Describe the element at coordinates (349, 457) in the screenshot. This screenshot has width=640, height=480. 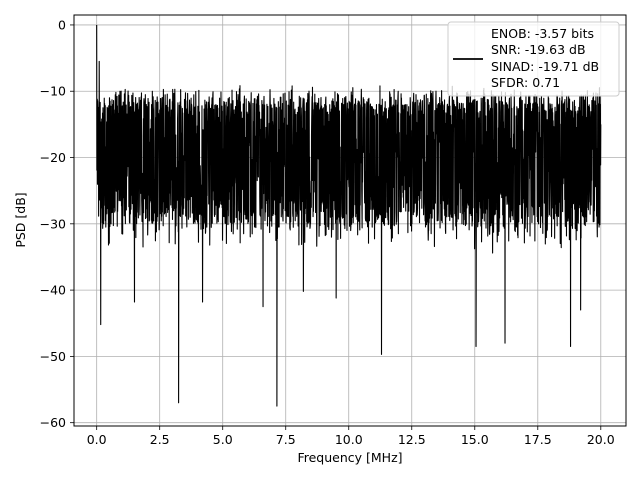
I see `x-axis-label: Frequency [MHz]` at that location.